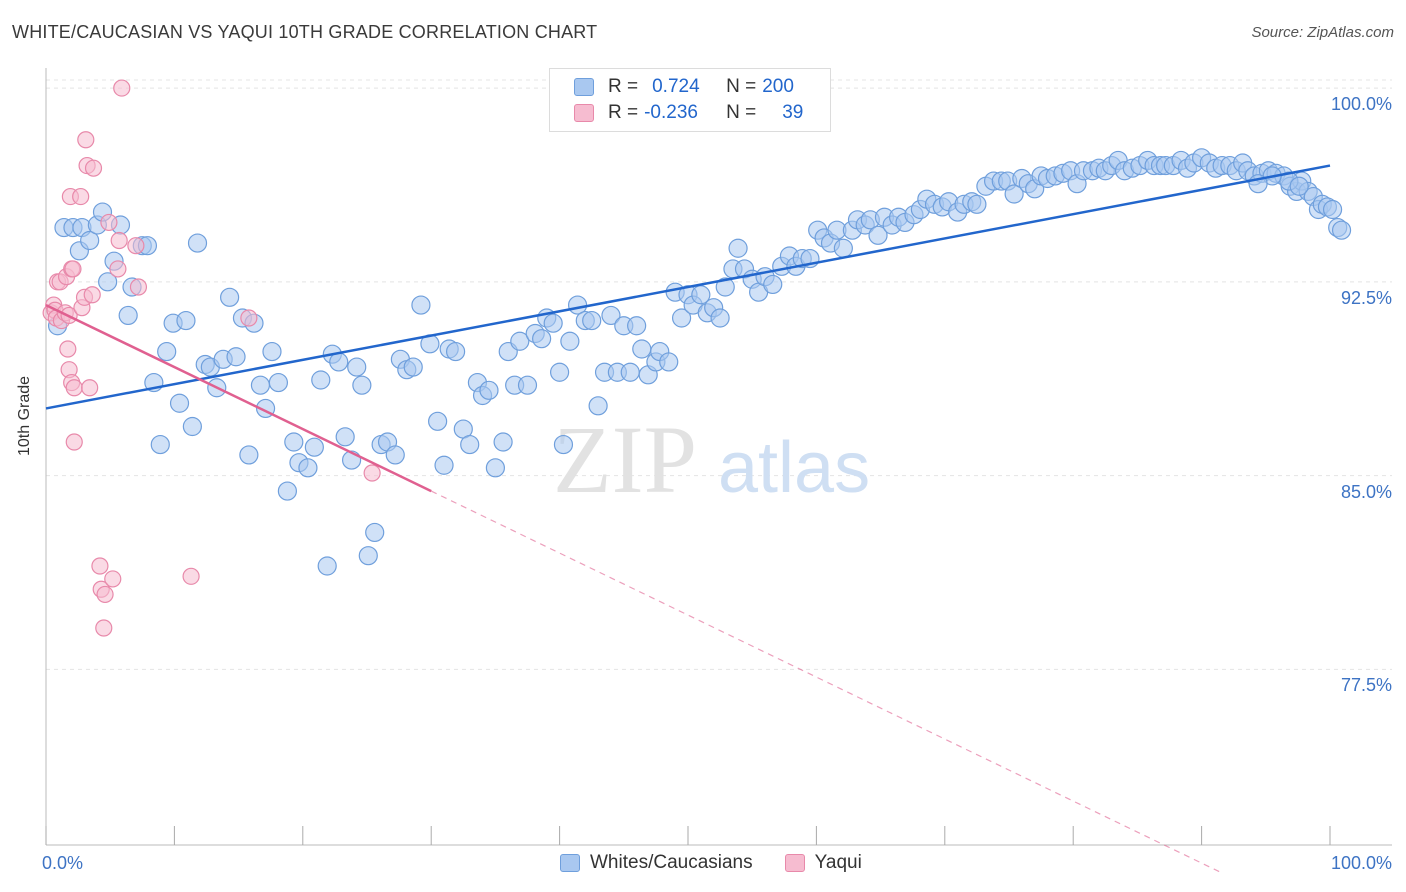 The width and height of the screenshot is (1406, 892). I want to click on y-tick-label: 77.5%, so click(1366, 685).